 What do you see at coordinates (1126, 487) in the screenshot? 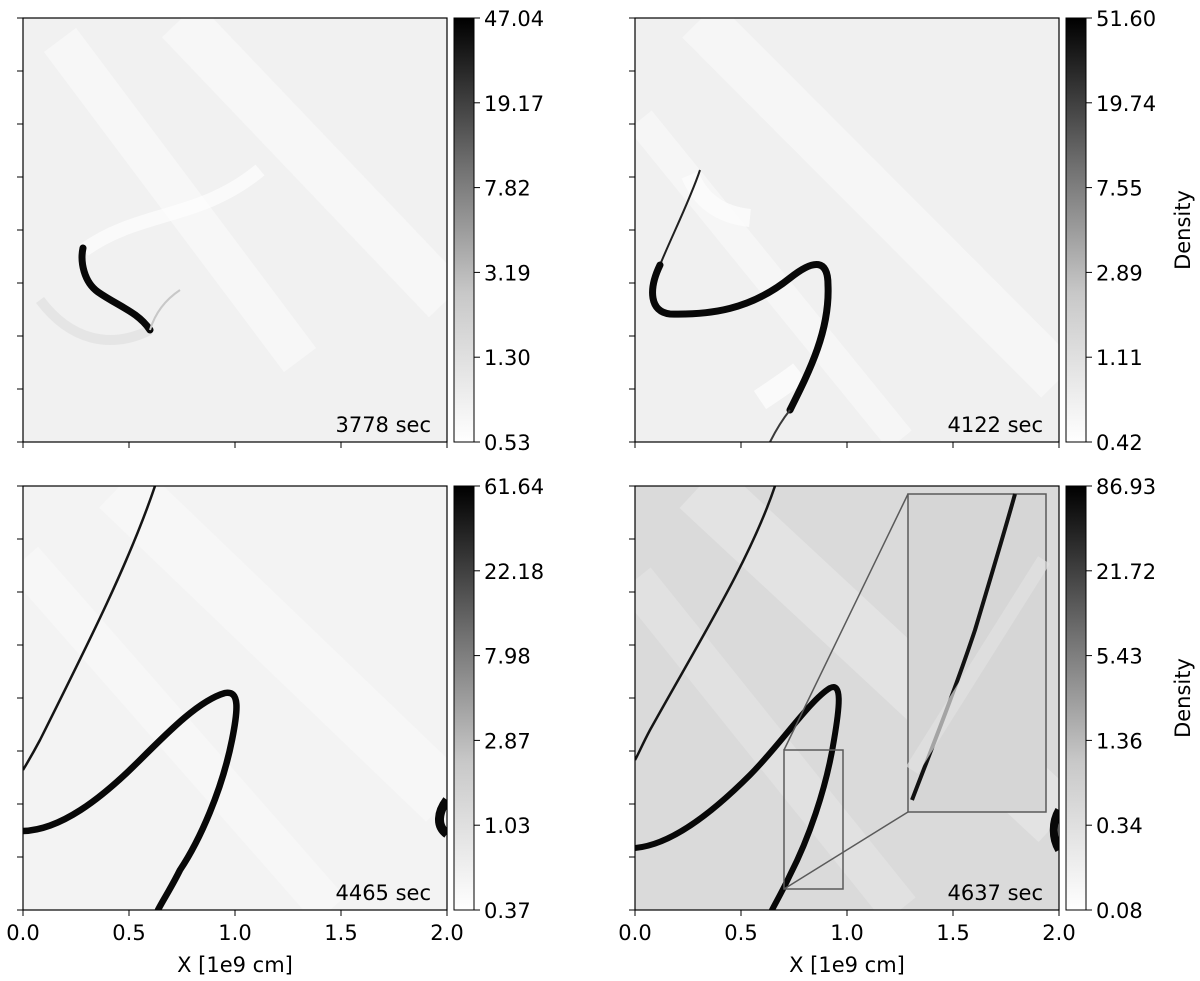
I see `colorbar-tick-label: 86.93` at bounding box center [1126, 487].